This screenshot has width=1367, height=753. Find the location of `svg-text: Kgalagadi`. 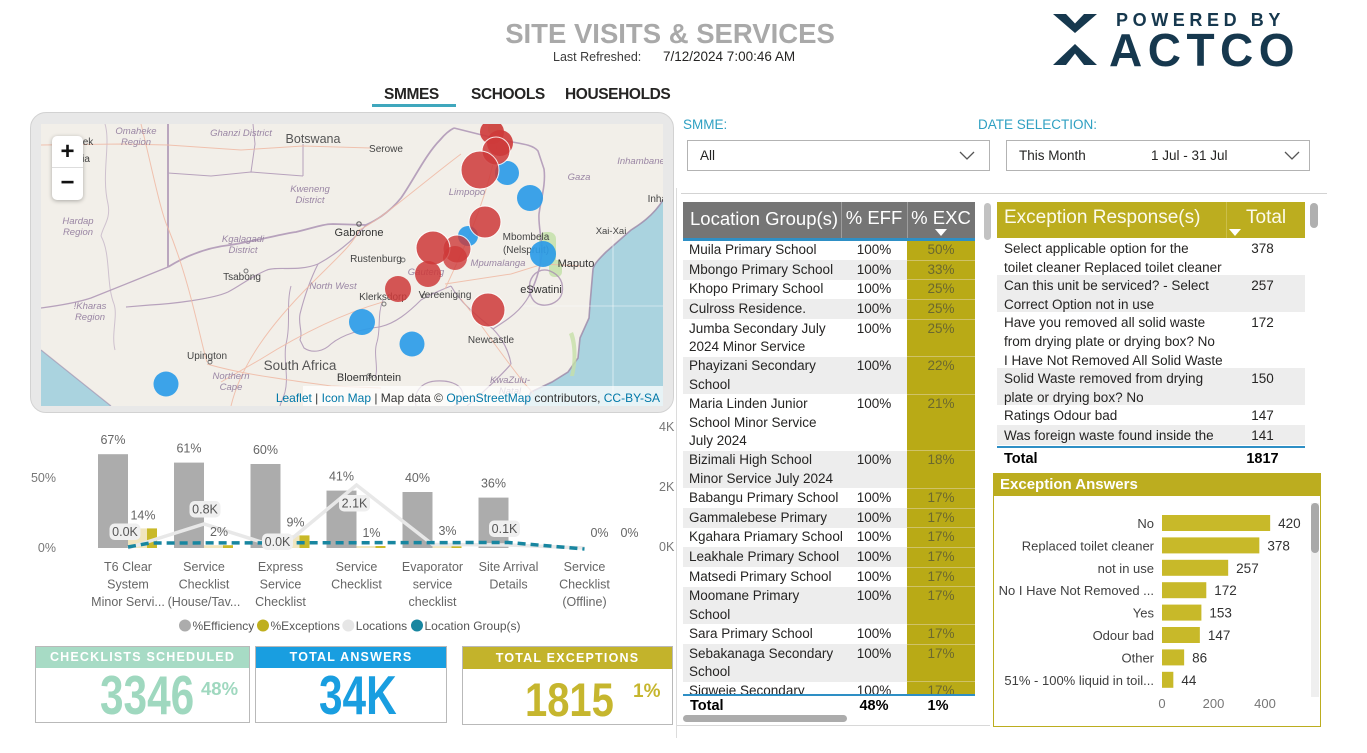

svg-text: Kgalagadi is located at coordinates (243, 239).